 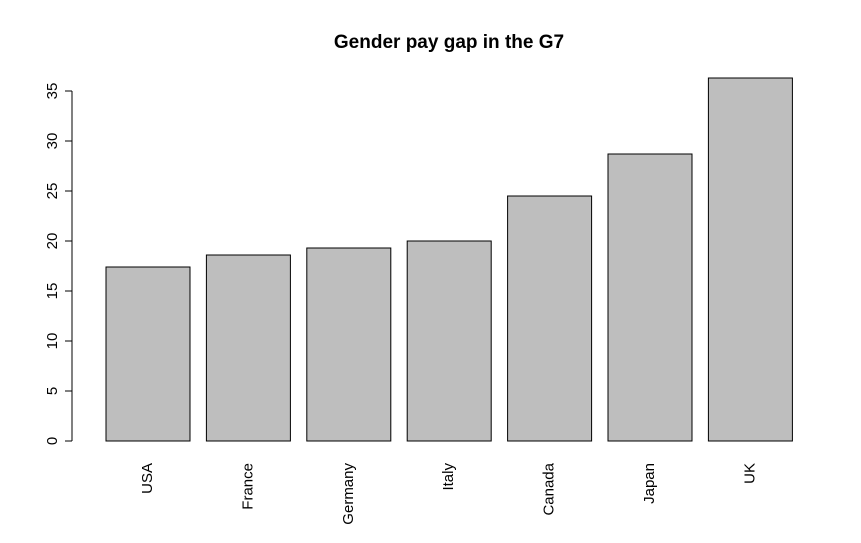 I want to click on y-tick-label: 35, so click(x=52, y=91).